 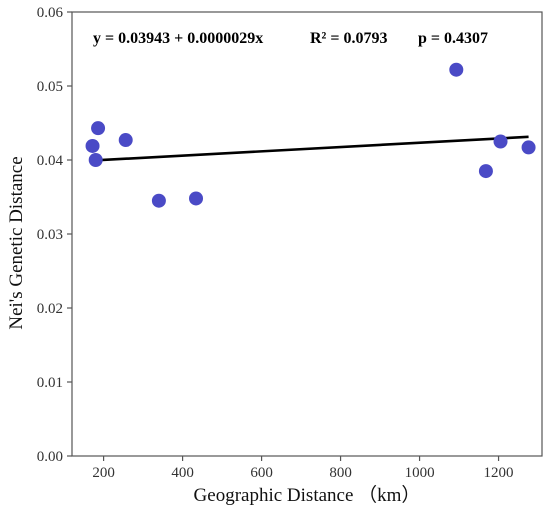 What do you see at coordinates (182, 473) in the screenshot?
I see `x-tick-label: 400` at bounding box center [182, 473].